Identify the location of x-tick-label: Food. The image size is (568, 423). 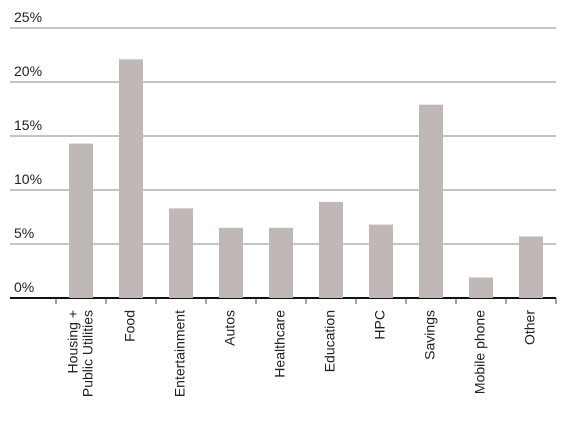
(130, 326).